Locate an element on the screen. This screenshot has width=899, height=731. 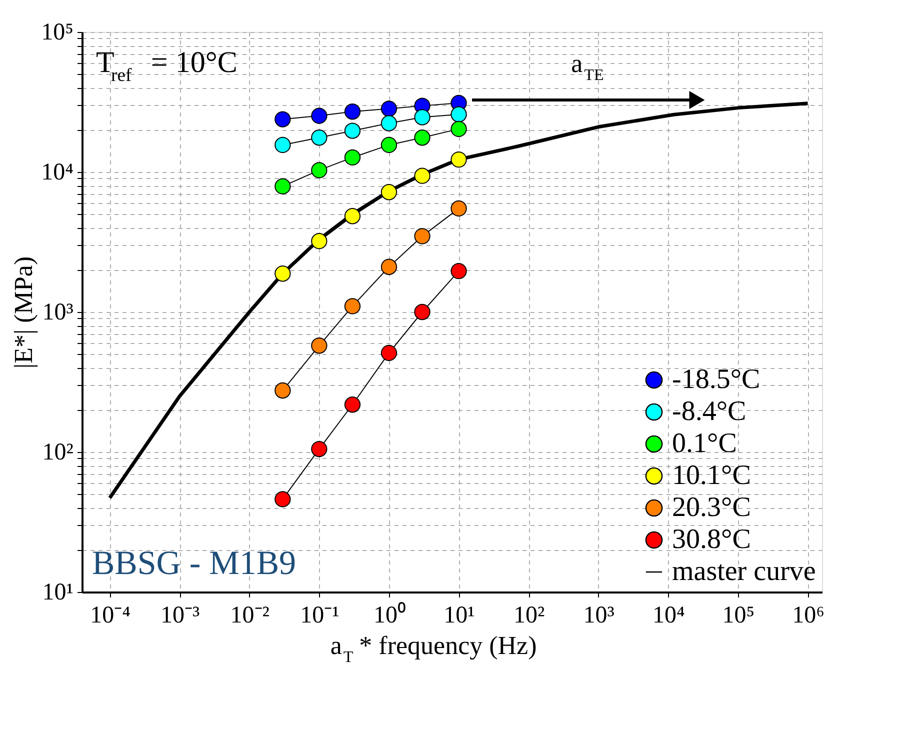
legend-label: -18.5°C is located at coordinates (716, 379).